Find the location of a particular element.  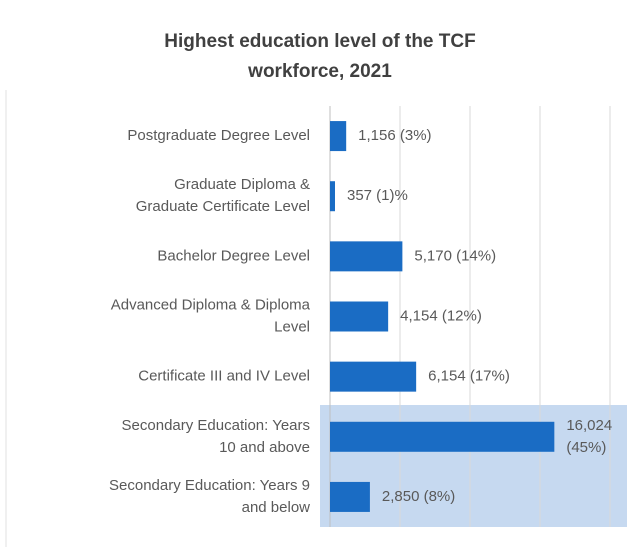

data-label: 5,170 (14%) is located at coordinates (455, 255).